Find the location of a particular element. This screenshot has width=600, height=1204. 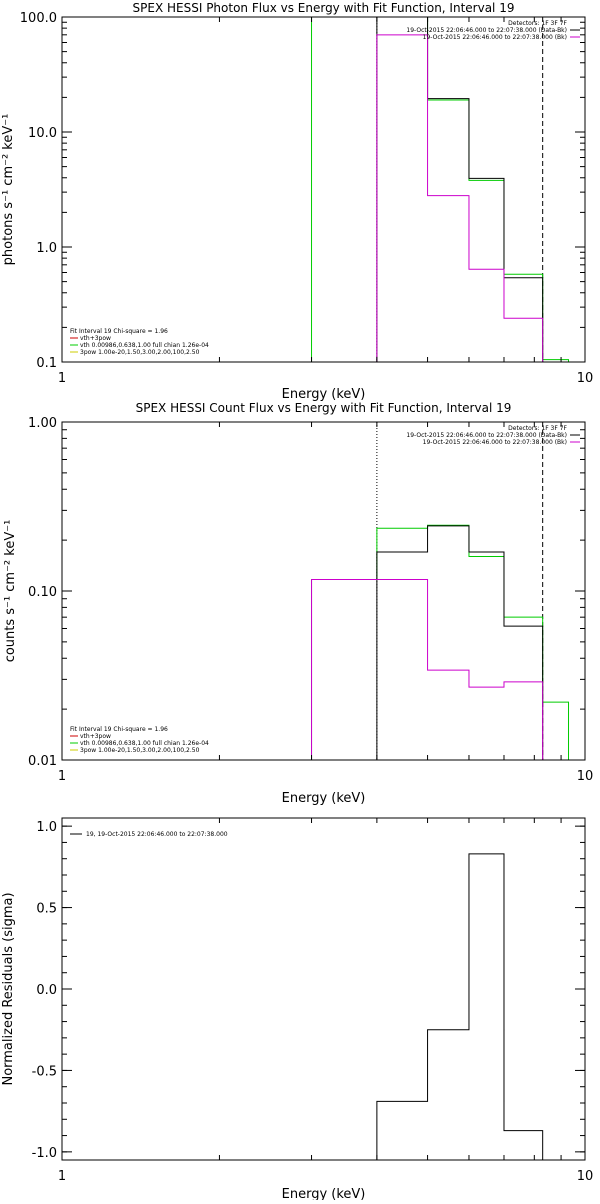

y-tick-label: 1.00 is located at coordinates (42, 423).